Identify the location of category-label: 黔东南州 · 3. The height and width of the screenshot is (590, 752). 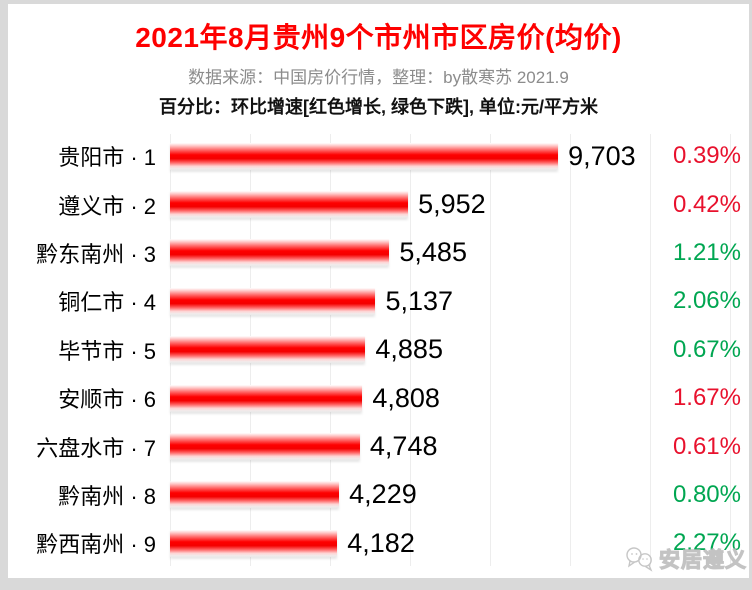
(96, 254).